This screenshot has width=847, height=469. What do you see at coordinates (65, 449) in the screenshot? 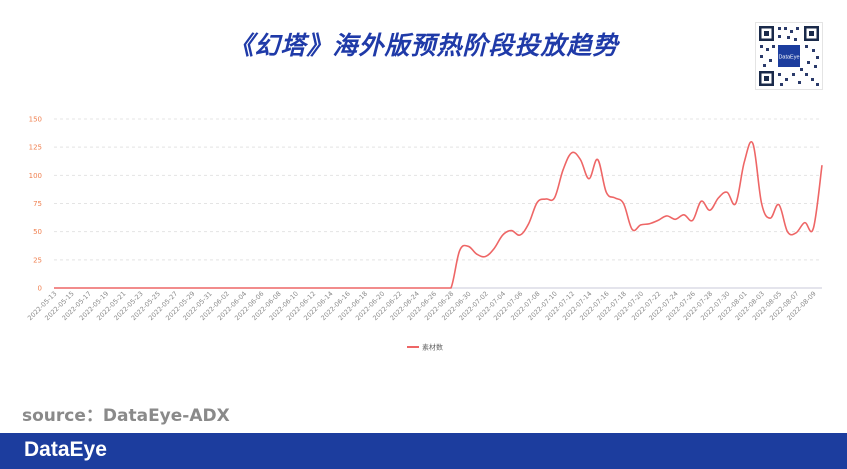
I see `brand-logo: DataEye` at bounding box center [65, 449].